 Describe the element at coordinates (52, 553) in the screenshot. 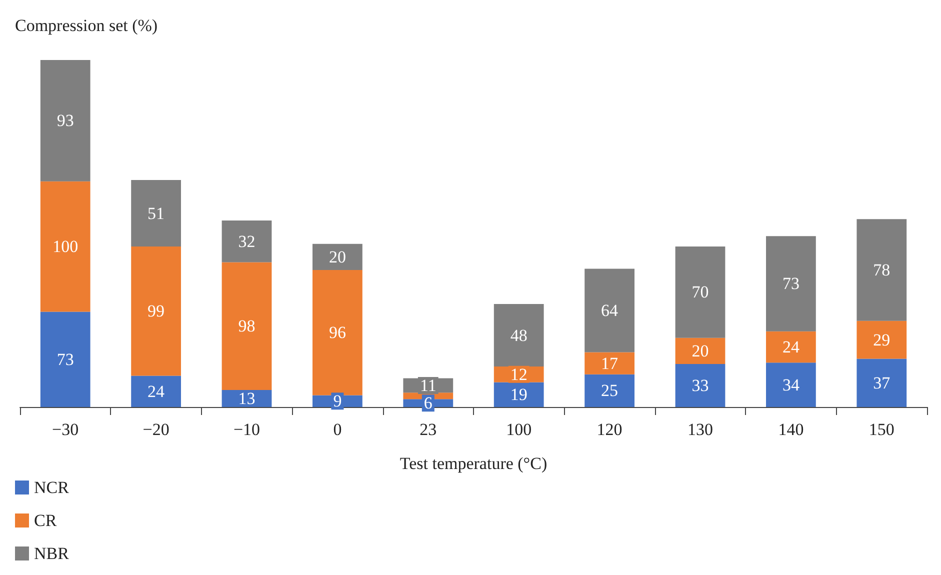

I see `legend-label: NBR` at that location.